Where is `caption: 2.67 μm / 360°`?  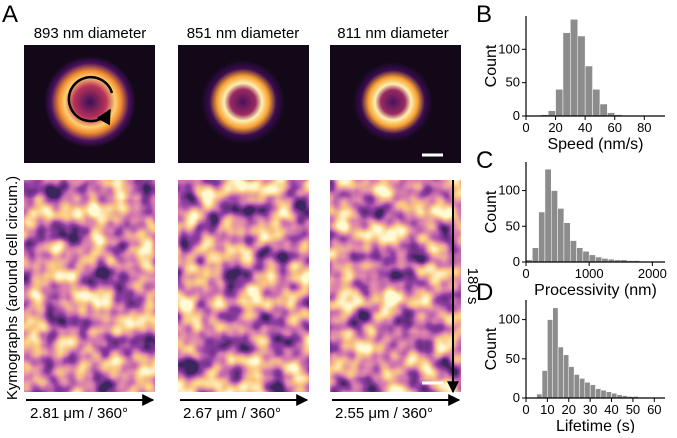 caption: 2.67 μm / 360° is located at coordinates (232, 413).